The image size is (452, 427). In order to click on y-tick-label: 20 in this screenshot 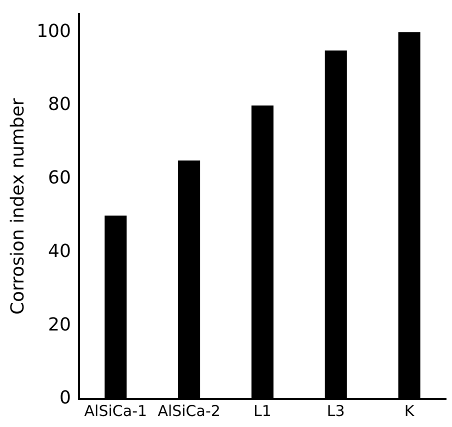, I will do `click(59, 325)`.